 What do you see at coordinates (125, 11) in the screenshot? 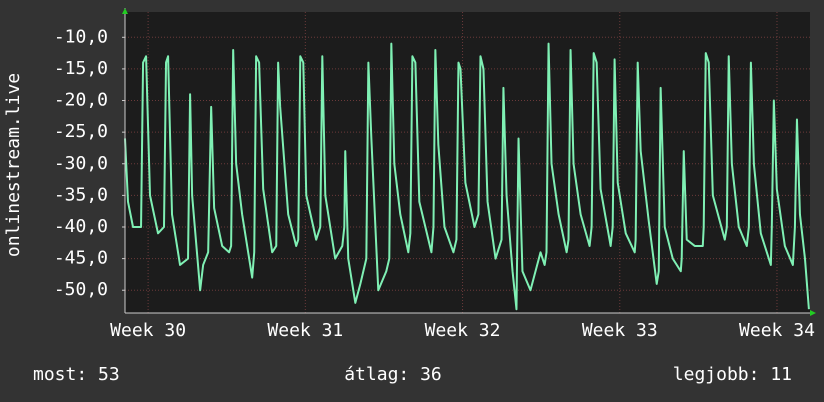
I see `y-axis-arrow` at bounding box center [125, 11].